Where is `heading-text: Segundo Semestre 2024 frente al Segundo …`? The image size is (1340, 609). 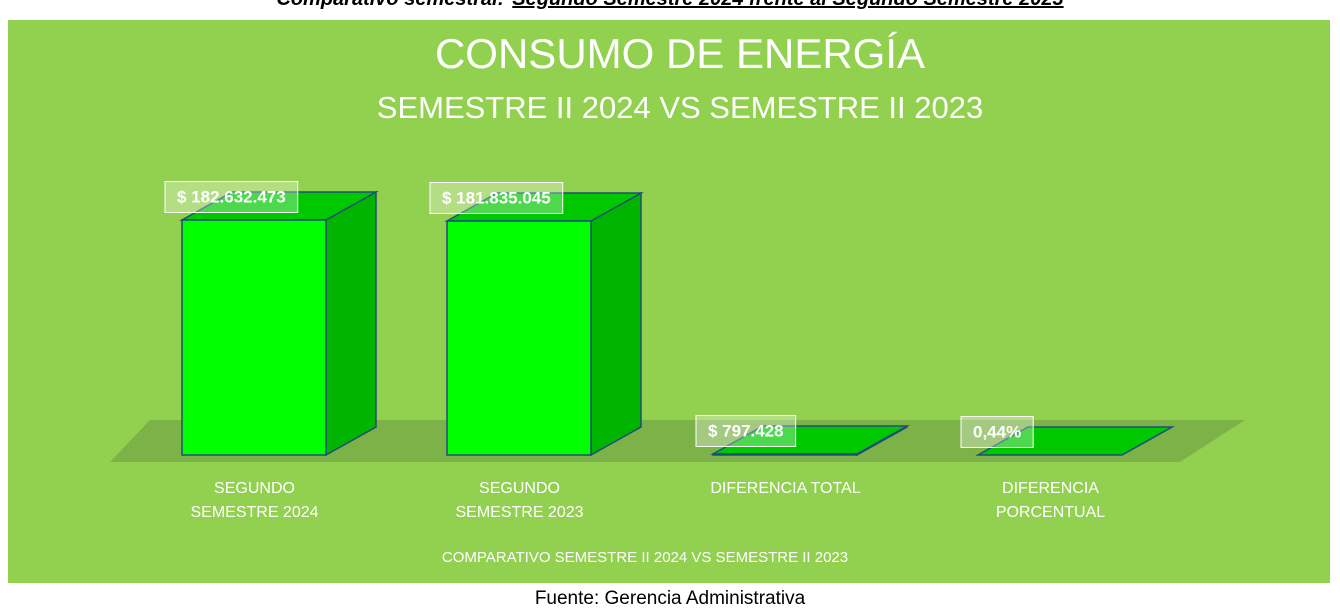 heading-text: Segundo Semestre 2024 frente al Segundo … is located at coordinates (787, 5).